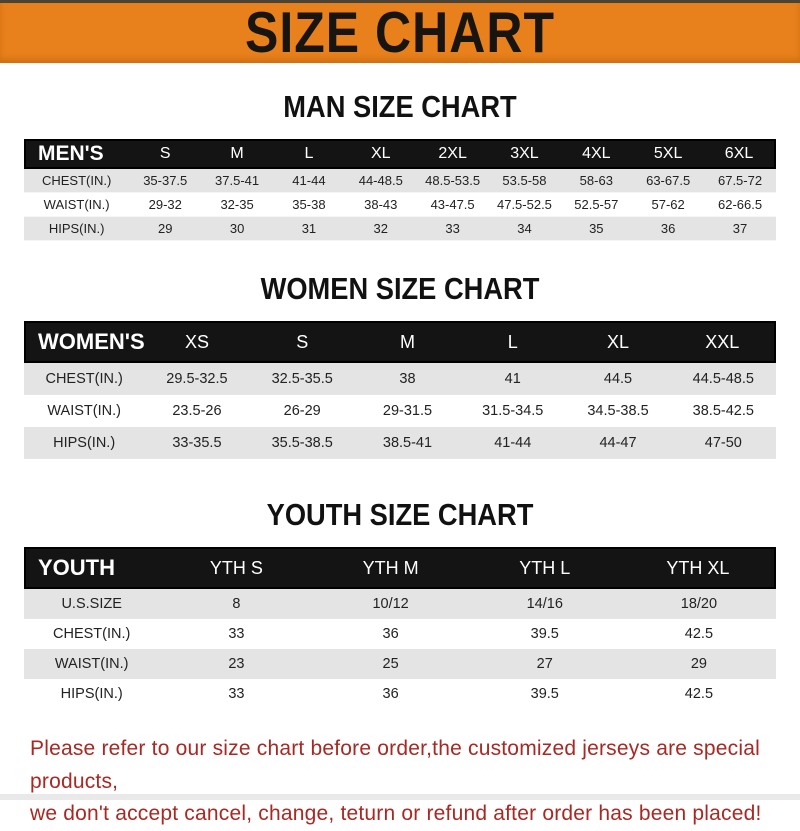 The height and width of the screenshot is (831, 800). I want to click on size-value-cell: 57-62, so click(668, 205).